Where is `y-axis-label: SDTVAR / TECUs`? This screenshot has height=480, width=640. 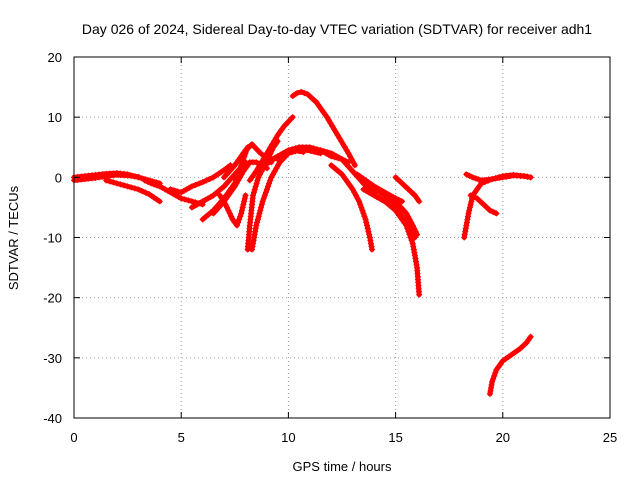 y-axis-label: SDTVAR / TECUs is located at coordinates (13, 237).